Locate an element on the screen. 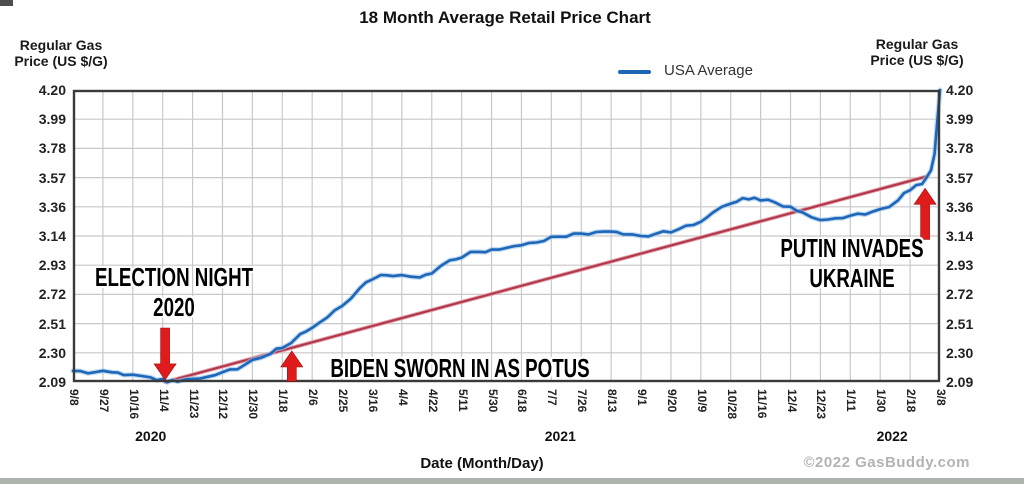  x-tick-label: 10/16 is located at coordinates (133, 404).